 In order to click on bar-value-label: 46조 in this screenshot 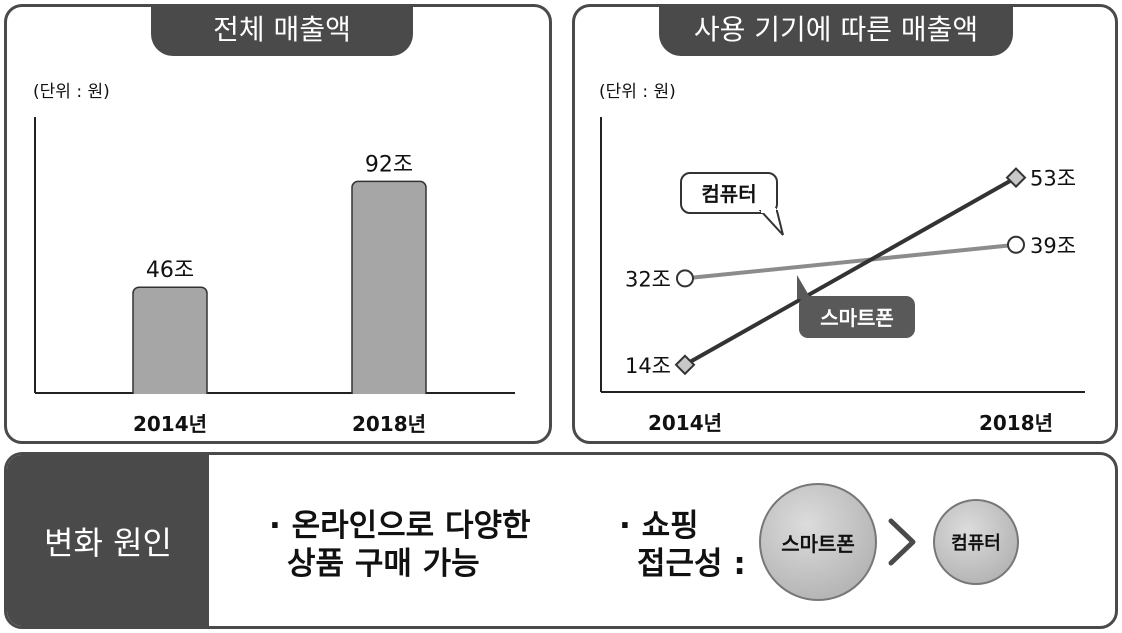, I will do `click(170, 270)`.